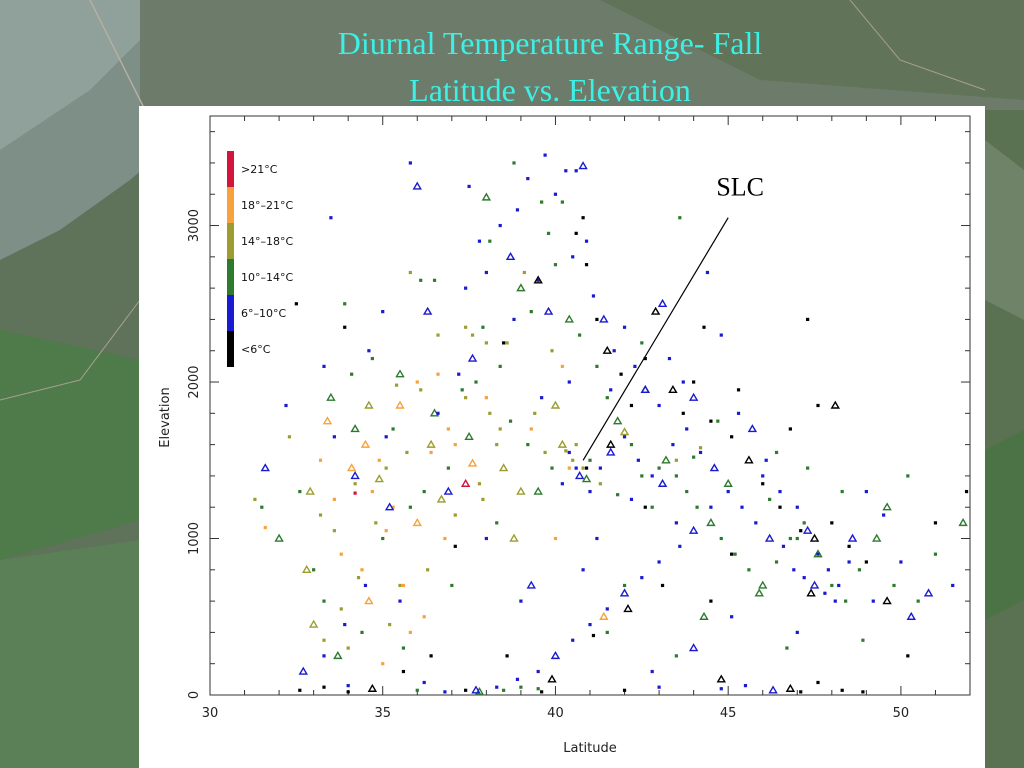  I want to click on x-tick-label: 35, so click(382, 713).